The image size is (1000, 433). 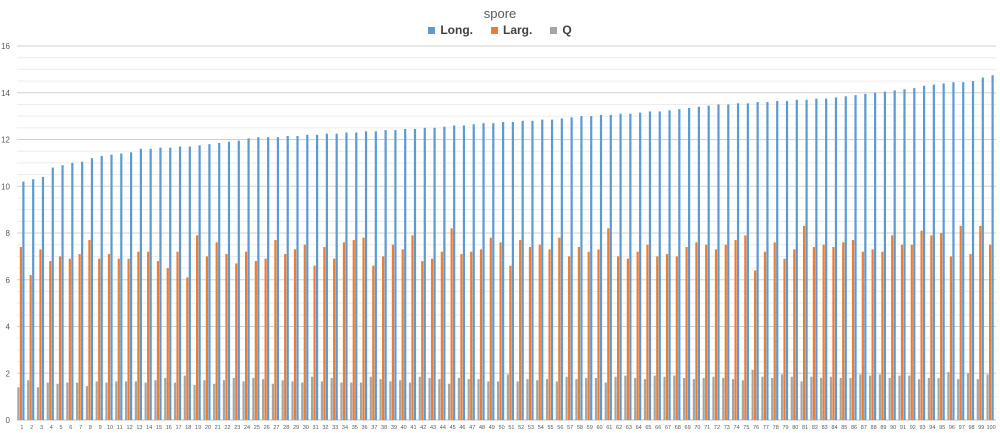 I want to click on x-tick-label: 7, so click(x=80, y=428).